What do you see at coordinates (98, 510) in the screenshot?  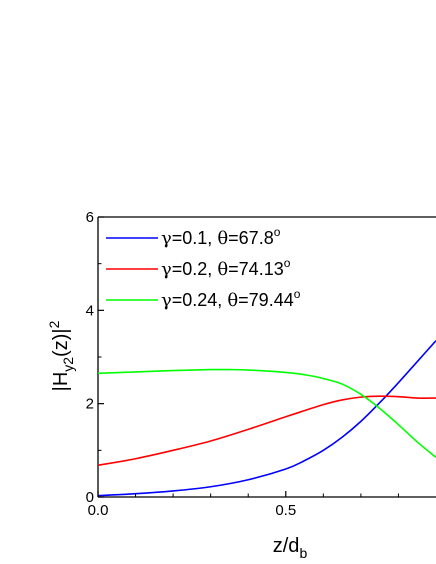 I see `x-tick-label: 0.0` at bounding box center [98, 510].